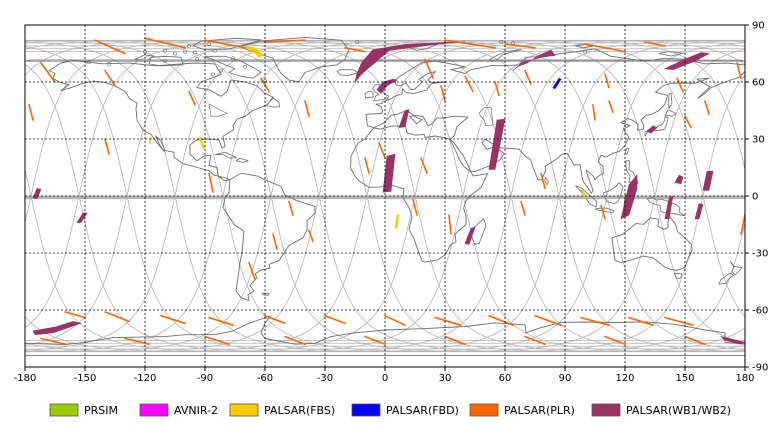 The image size is (770, 430). I want to click on borneo-coast, so click(613, 193).